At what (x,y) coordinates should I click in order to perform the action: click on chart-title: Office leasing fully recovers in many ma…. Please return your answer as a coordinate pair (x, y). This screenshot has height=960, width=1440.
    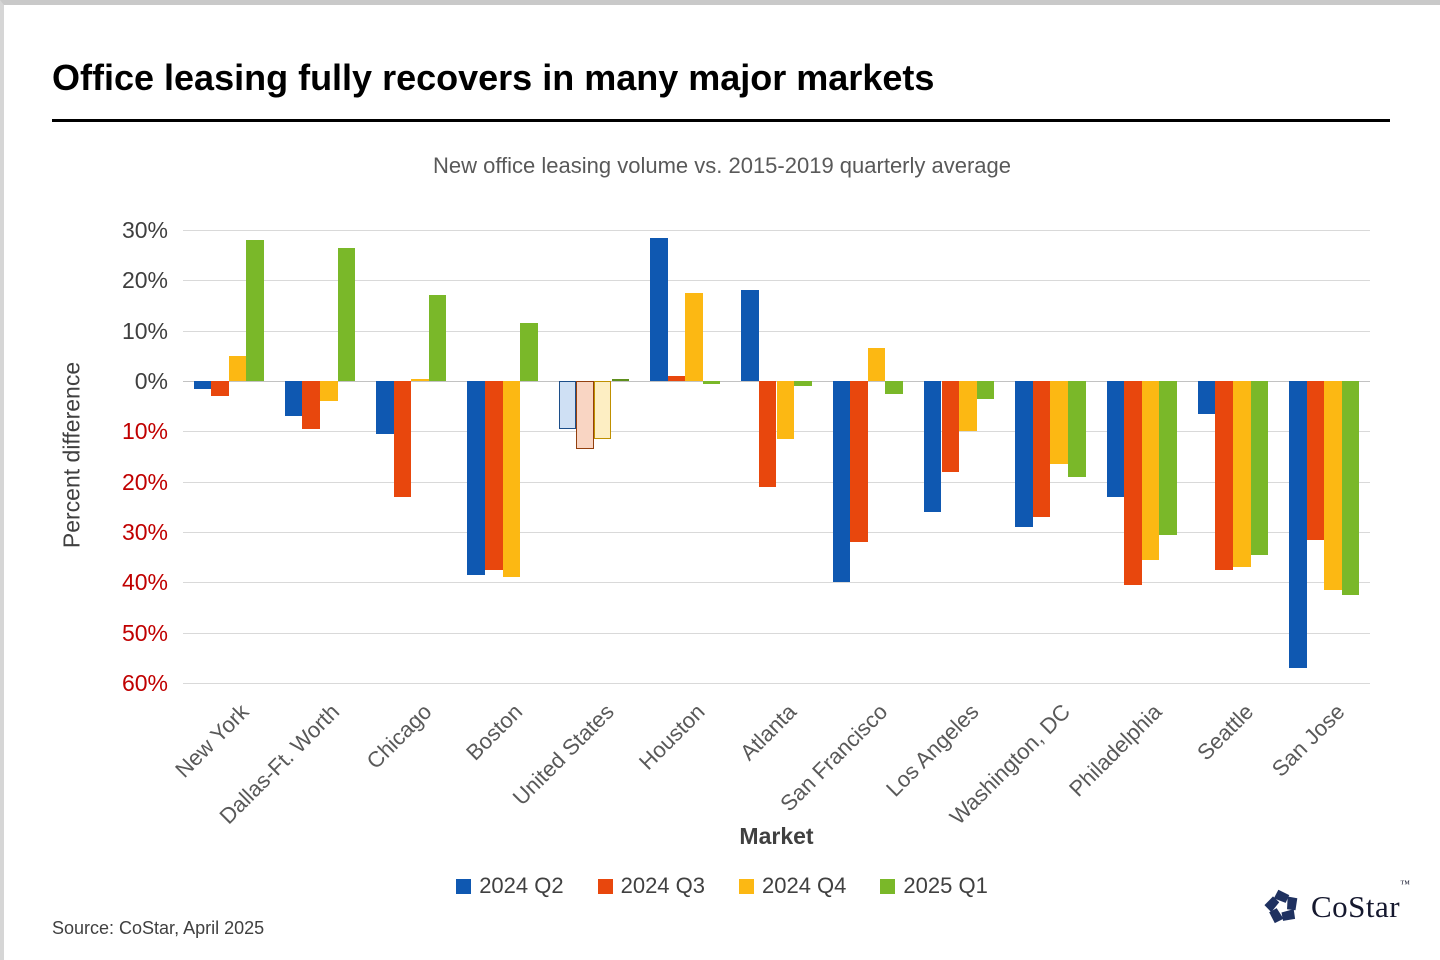
    Looking at the image, I should click on (493, 77).